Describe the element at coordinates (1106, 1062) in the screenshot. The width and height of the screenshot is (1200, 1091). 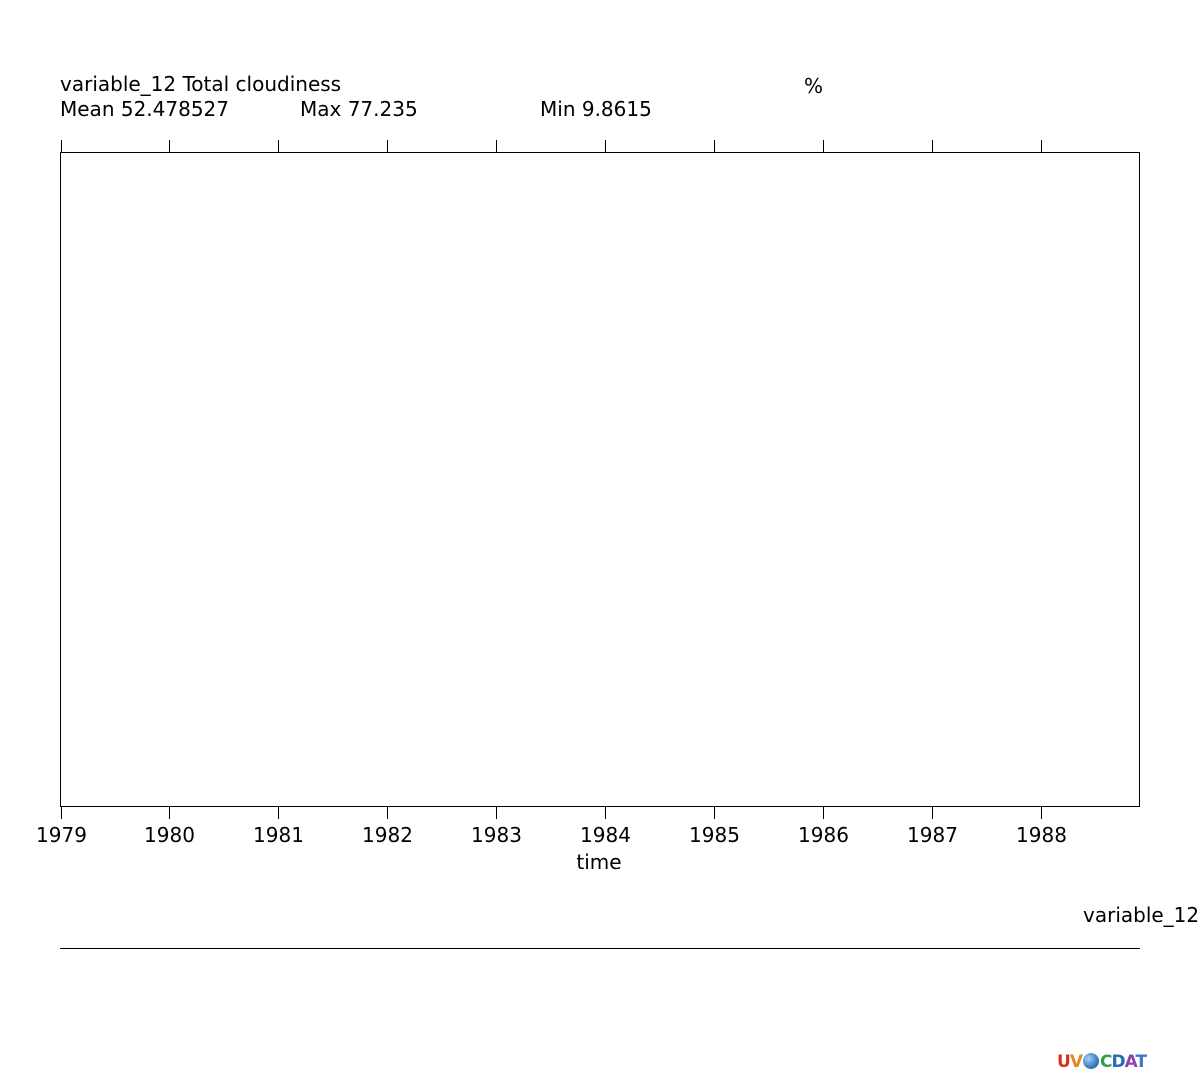
I see `logo-letter: C` at that location.